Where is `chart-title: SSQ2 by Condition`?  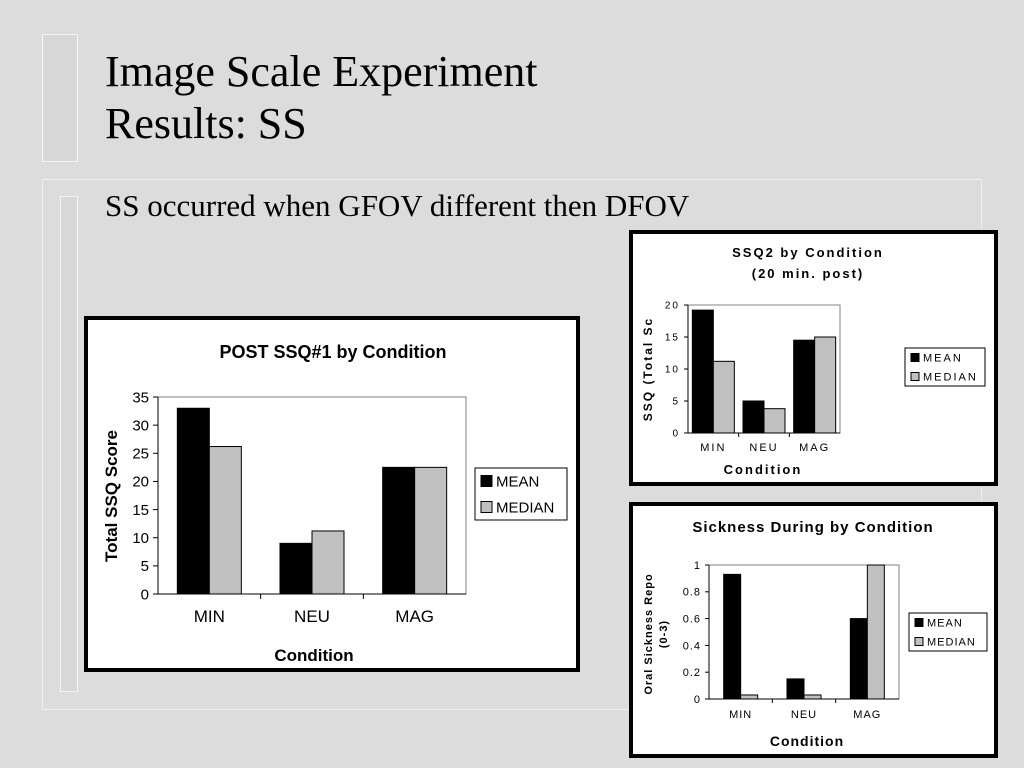
chart-title: SSQ2 by Condition is located at coordinates (808, 252).